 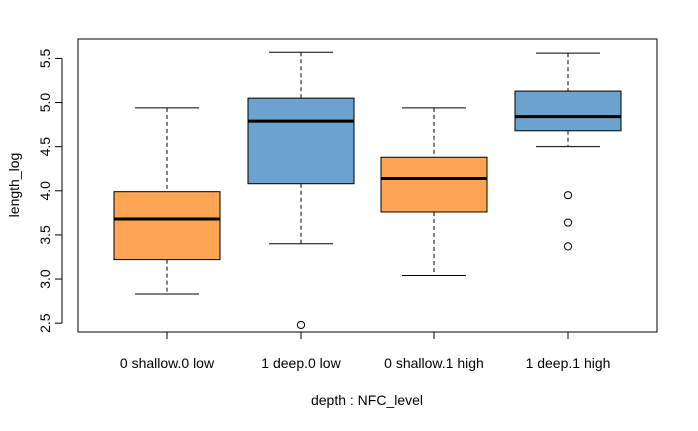 What do you see at coordinates (45, 323) in the screenshot?
I see `y-tick-label: 2.5` at bounding box center [45, 323].